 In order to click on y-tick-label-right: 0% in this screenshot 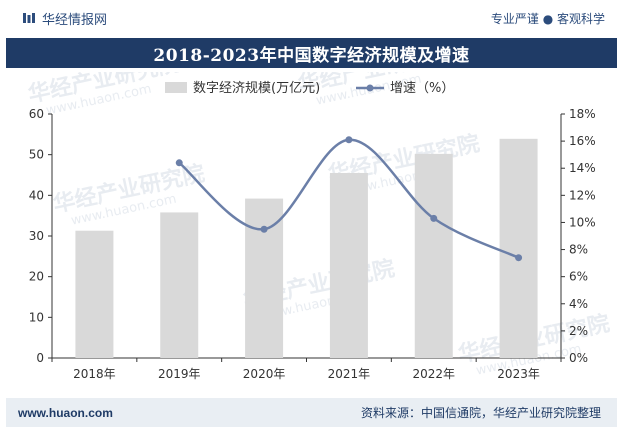, I will do `click(578, 358)`.